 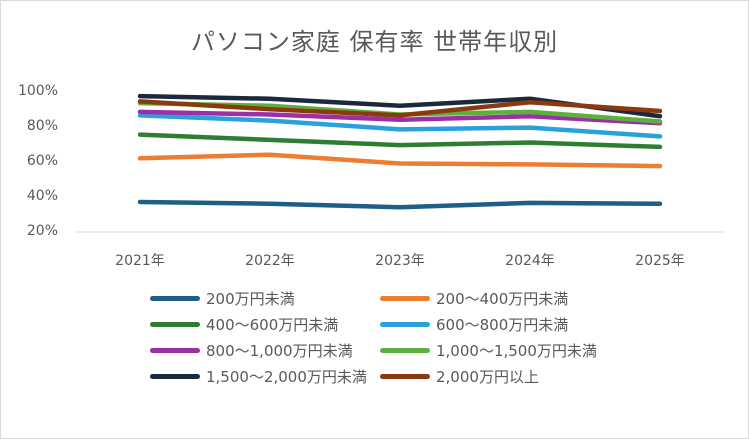 I want to click on legend-label: 1,000～1,500万円未満, so click(x=516, y=351).